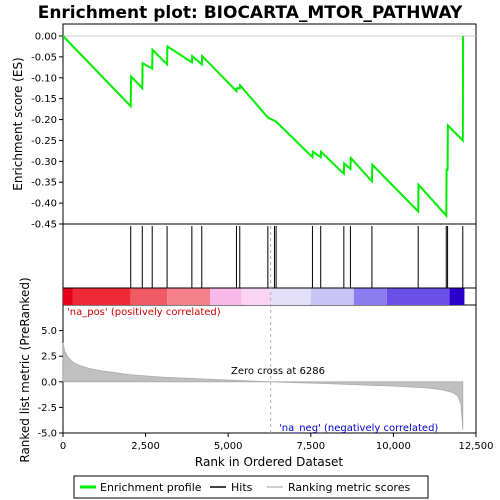 This screenshot has width=500, height=500. Describe the element at coordinates (49, 331) in the screenshot. I see `ranked-y-tick-label: 5.0` at that location.